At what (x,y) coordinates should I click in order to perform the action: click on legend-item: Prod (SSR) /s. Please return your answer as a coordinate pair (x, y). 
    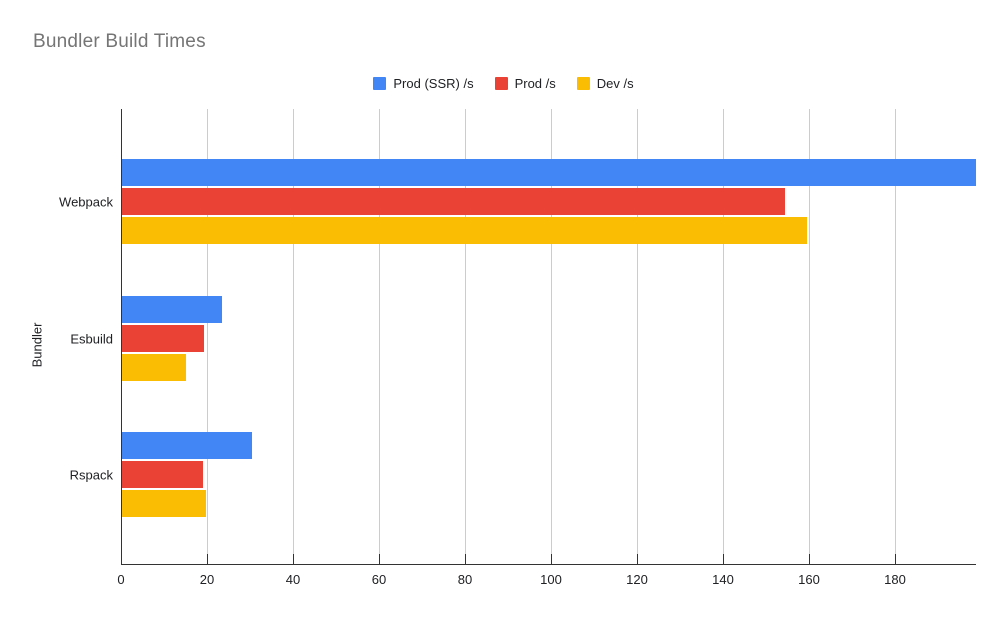
    Looking at the image, I should click on (423, 83).